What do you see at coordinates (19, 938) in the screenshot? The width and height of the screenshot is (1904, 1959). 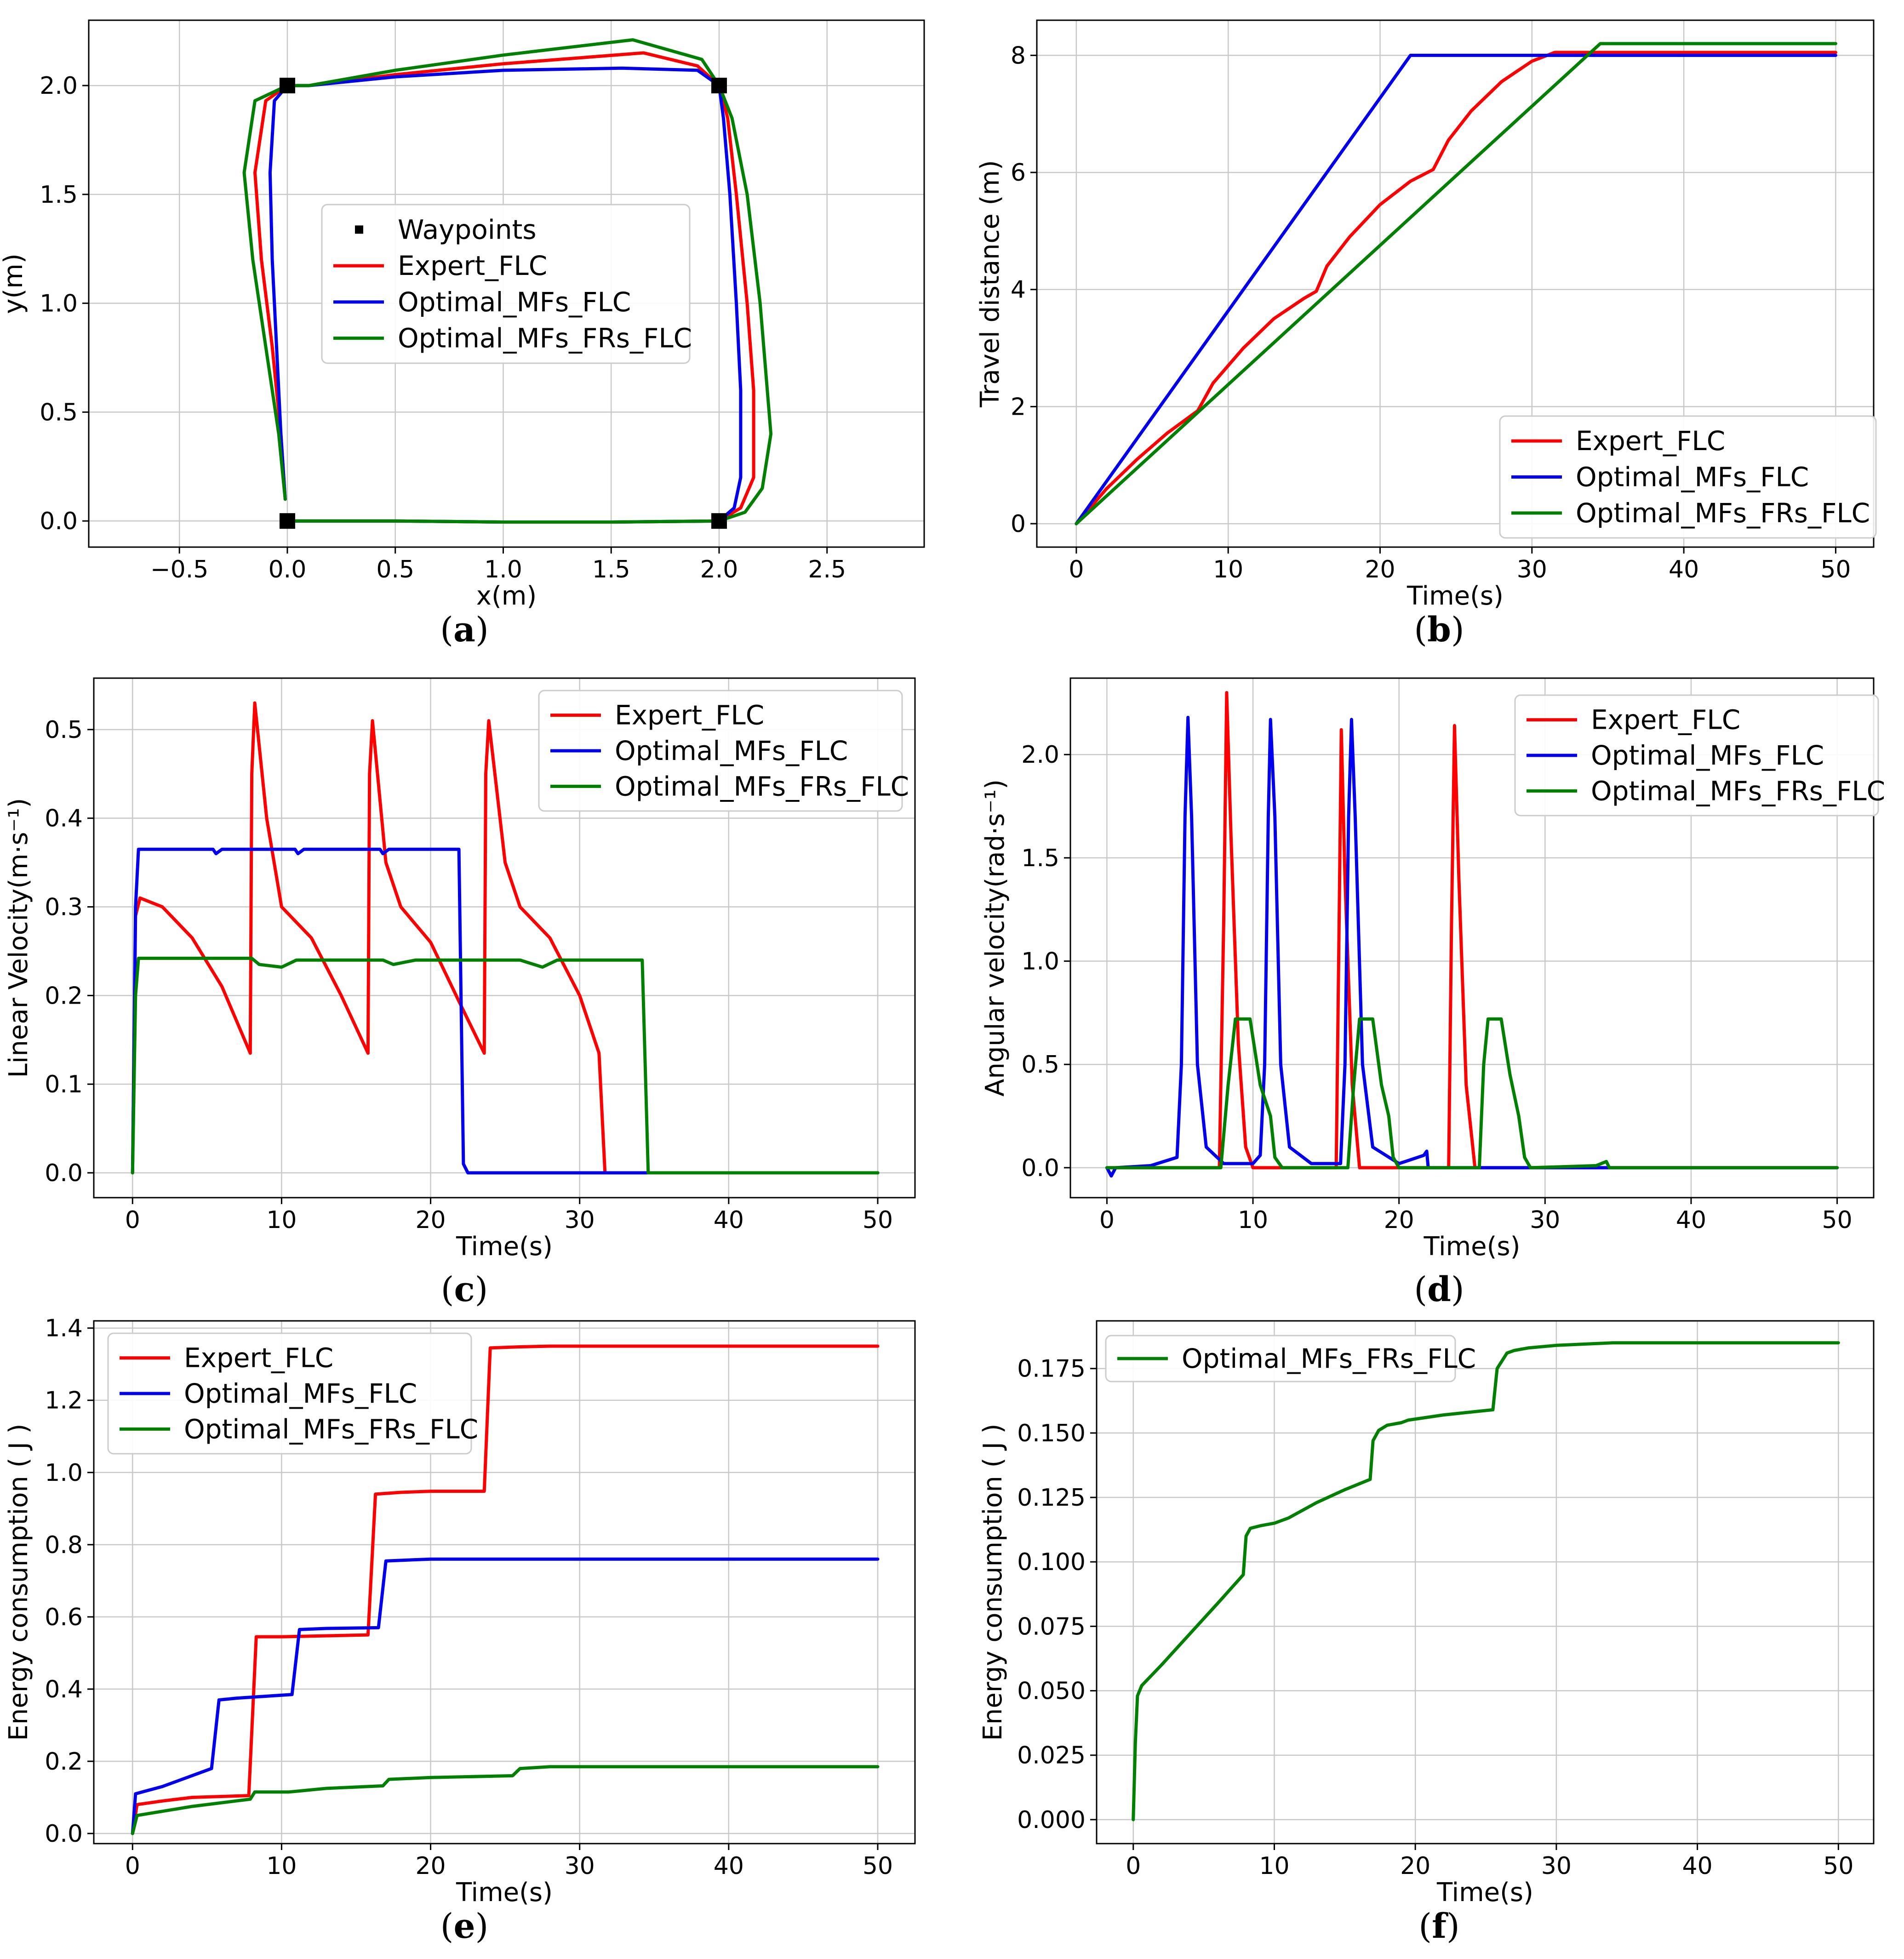 I see `y-axis-label: Linear Velocity(m·s⁻¹)` at bounding box center [19, 938].